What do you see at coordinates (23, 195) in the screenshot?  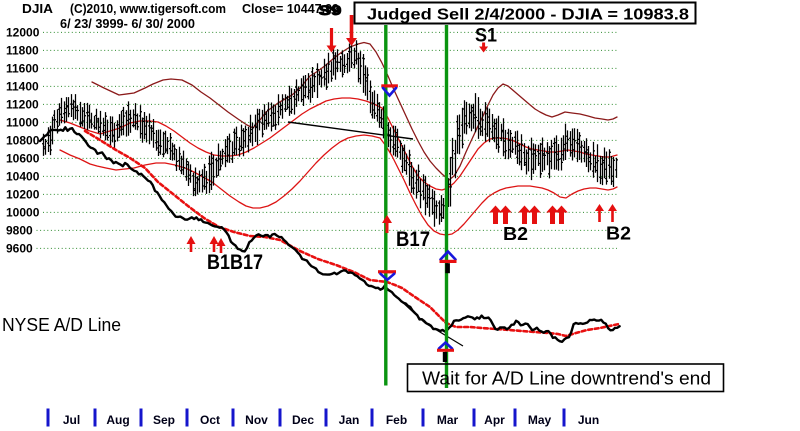 I see `svg-text: 10200` at bounding box center [23, 195].